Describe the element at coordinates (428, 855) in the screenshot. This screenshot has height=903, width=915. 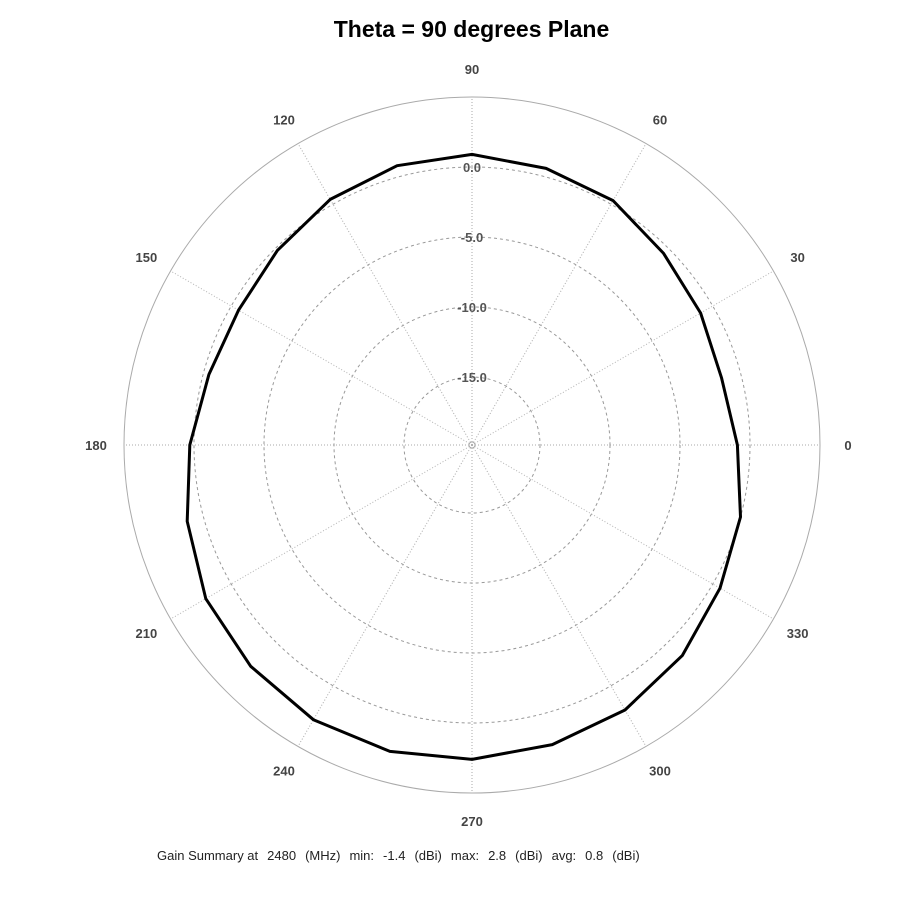
I see `summary-min-unit: (dBi)` at that location.